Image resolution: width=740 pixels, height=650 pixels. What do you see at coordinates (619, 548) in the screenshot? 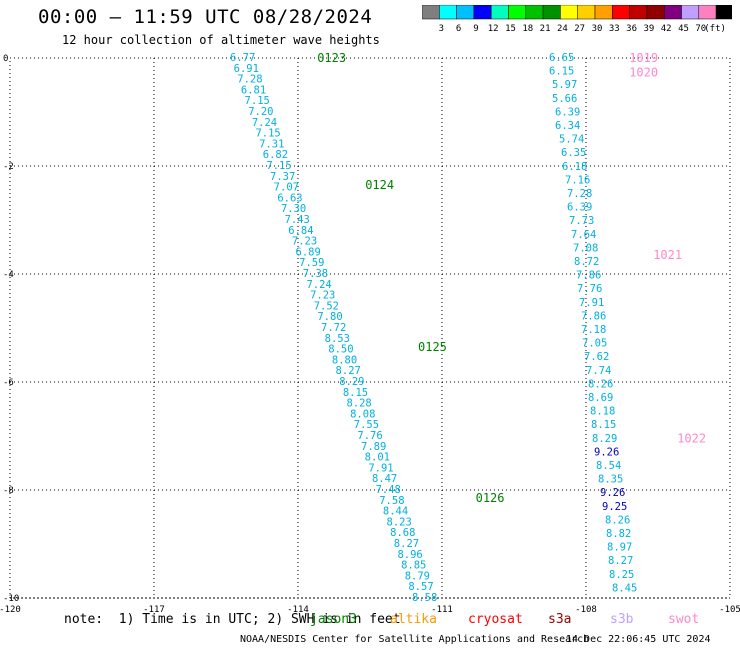
I see `swot-swh-value: 8.97` at bounding box center [619, 548].